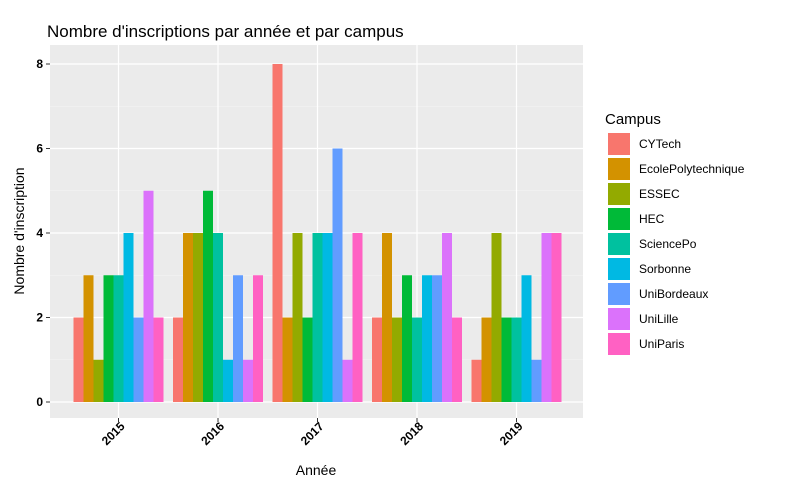 Image resolution: width=786 pixels, height=486 pixels. What do you see at coordinates (661, 344) in the screenshot?
I see `legend-label: UniParis` at bounding box center [661, 344].